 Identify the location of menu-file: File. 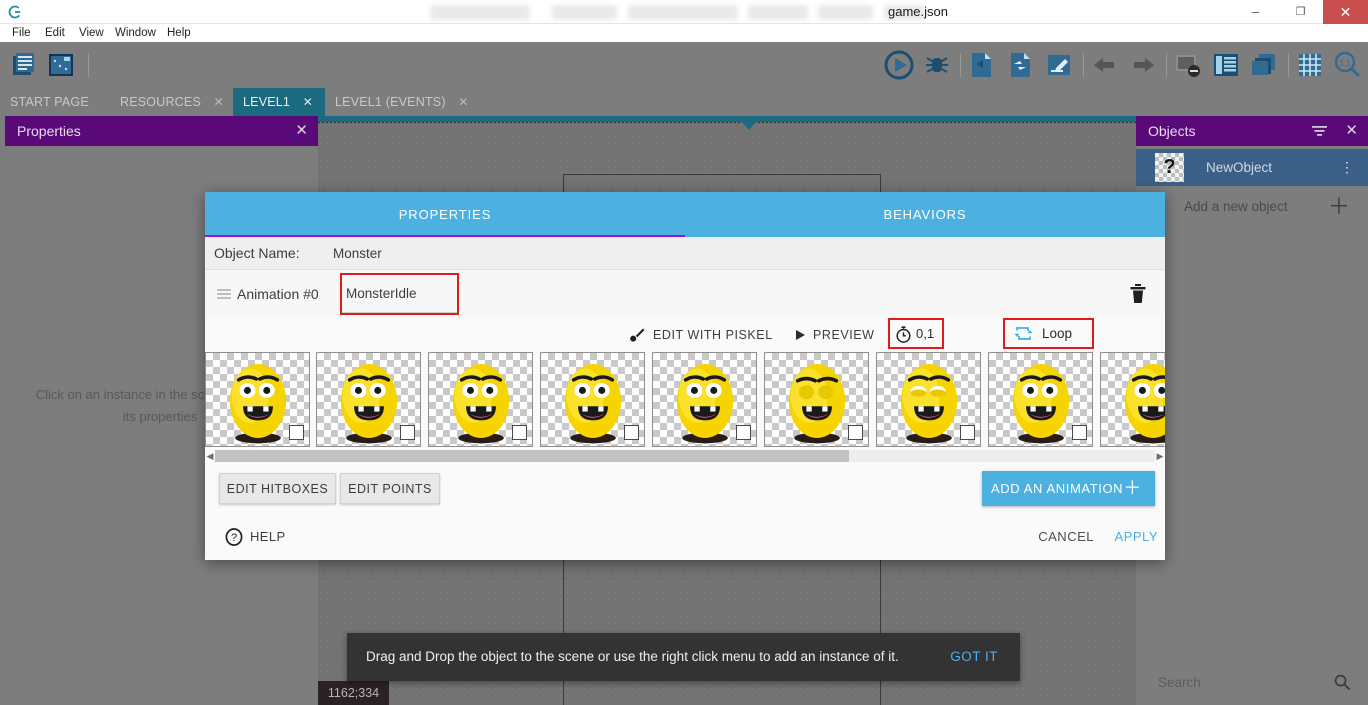
(21, 33).